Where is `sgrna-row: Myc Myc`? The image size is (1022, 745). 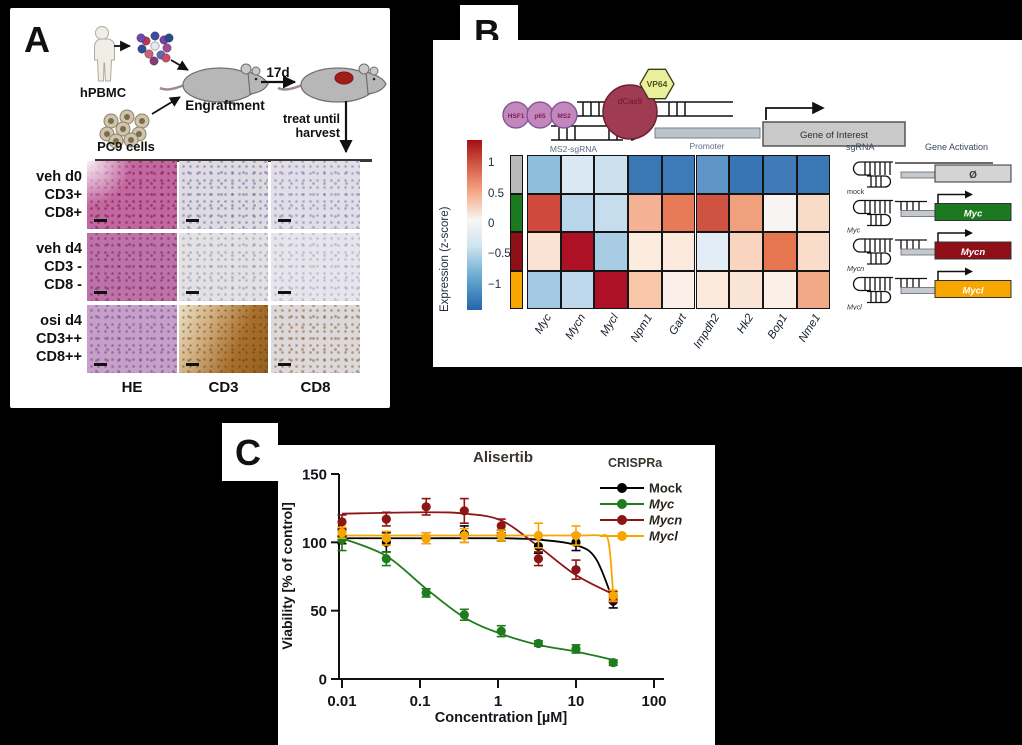
sgrna-row: Myc Myc is located at coordinates (929, 212).